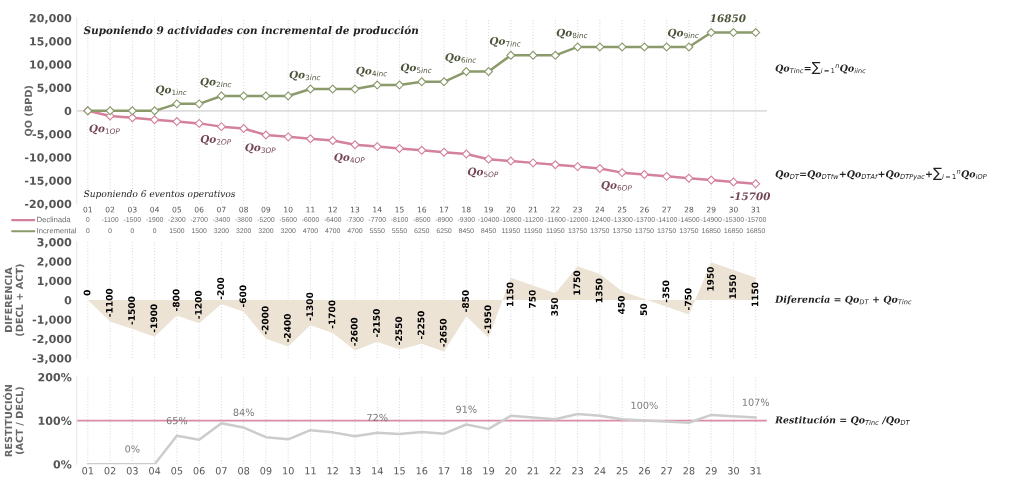 This screenshot has width=1009, height=484. Describe the element at coordinates (171, 90) in the screenshot. I see `annotation: Qo$_{1inc}$` at that location.